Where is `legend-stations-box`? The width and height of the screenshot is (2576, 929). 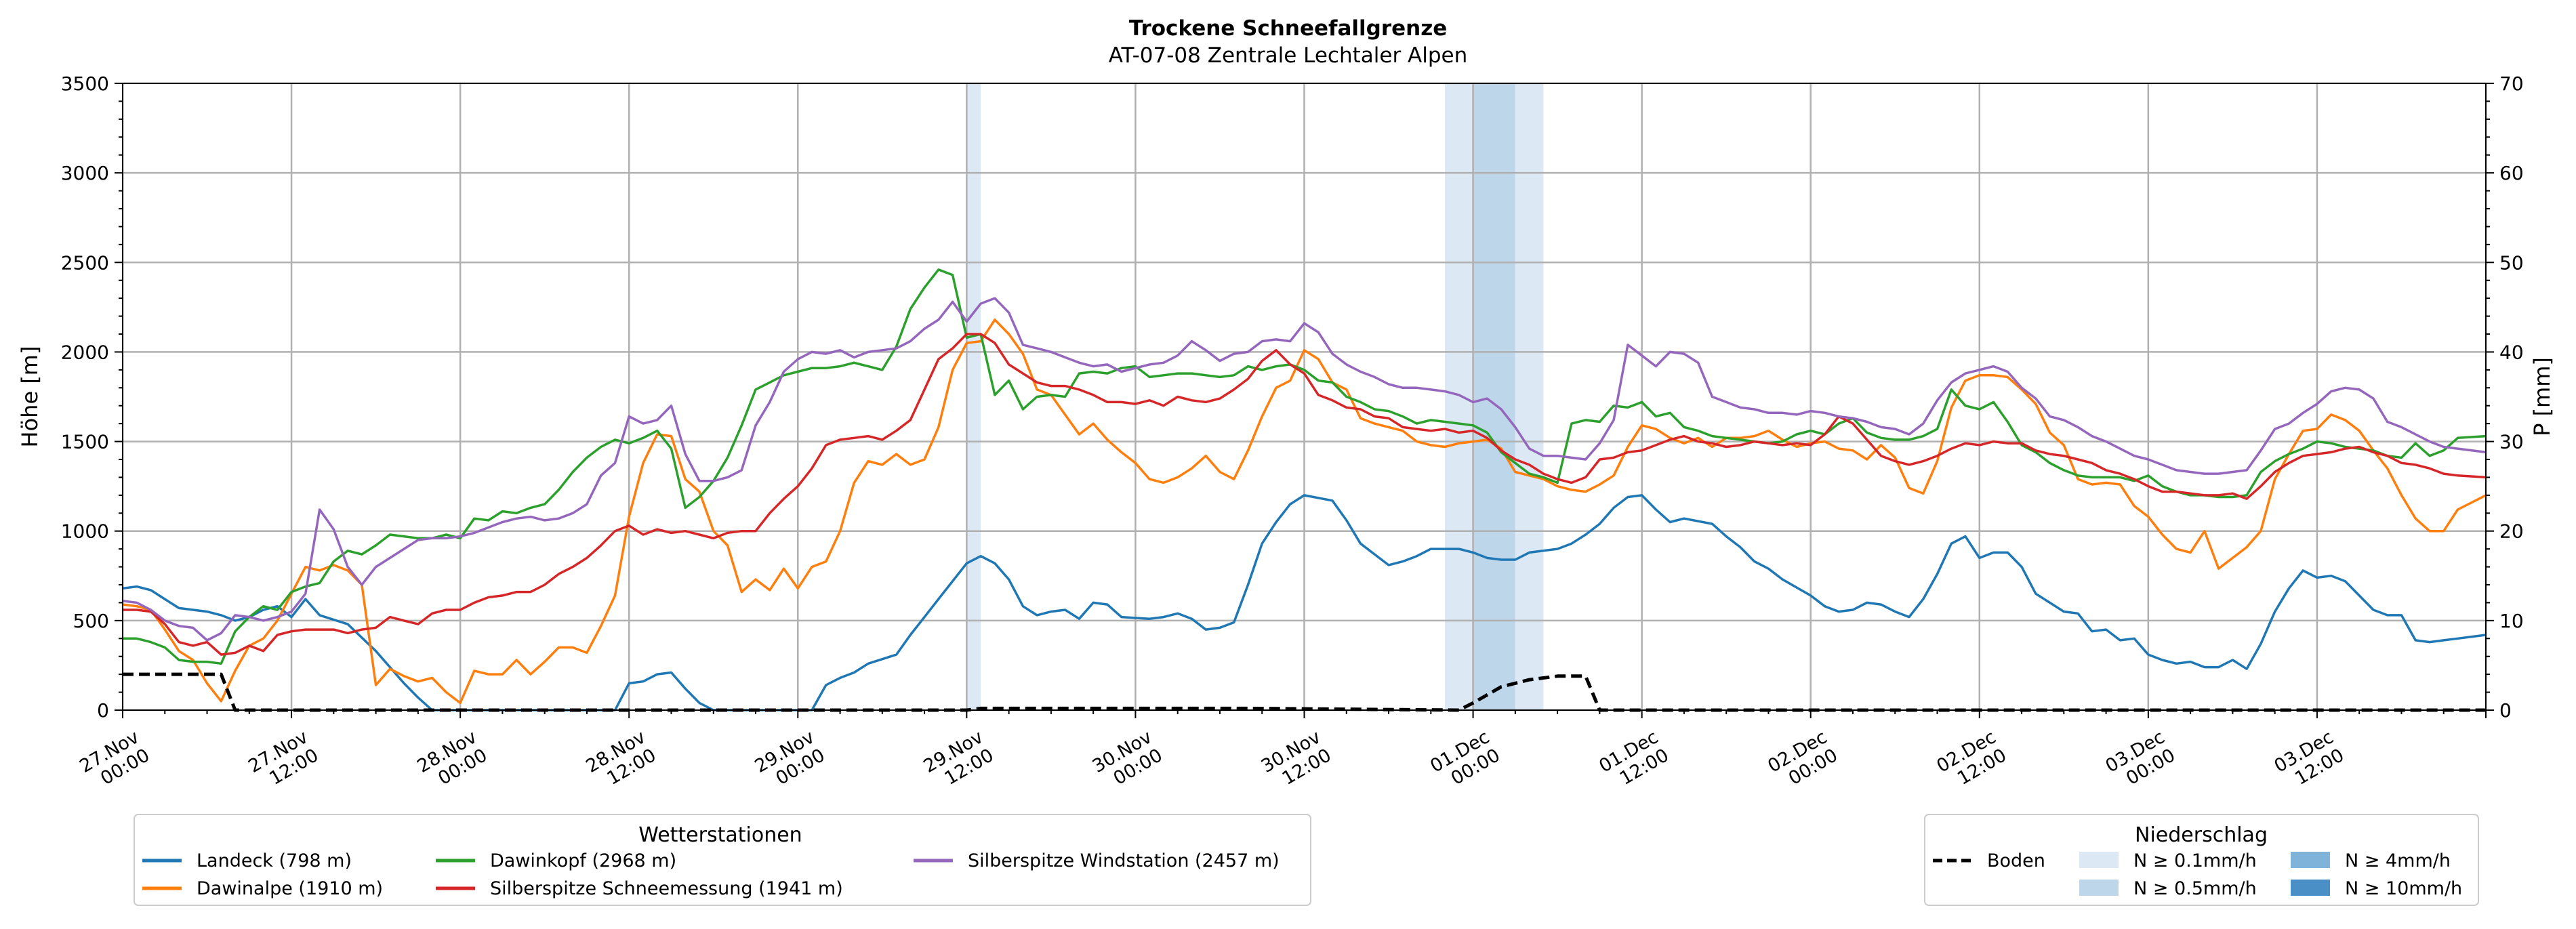 legend-stations-box is located at coordinates (722, 860).